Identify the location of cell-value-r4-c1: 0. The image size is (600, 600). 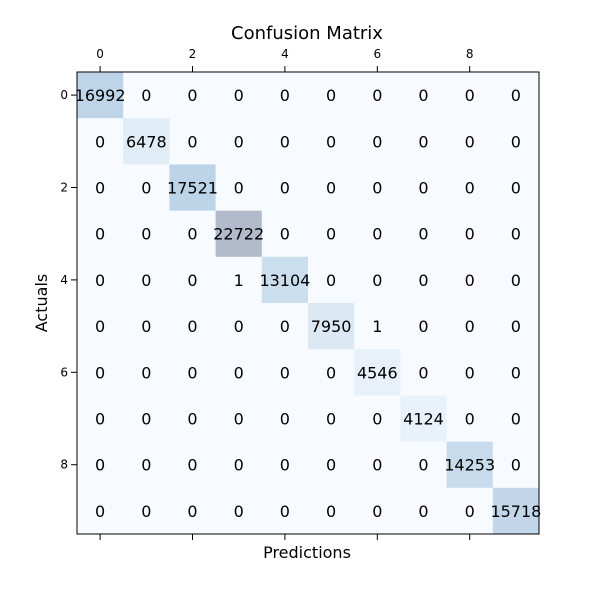
(146, 280).